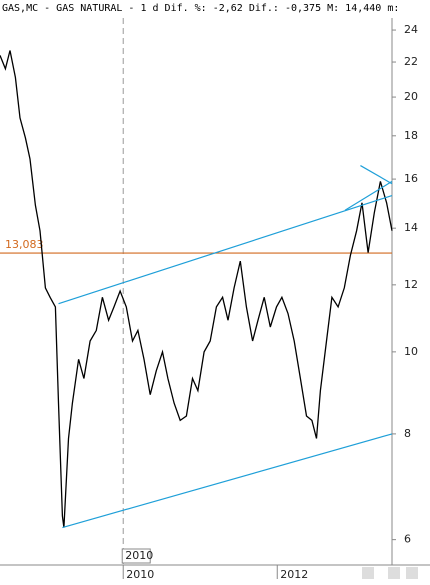  Describe the element at coordinates (411, 61) in the screenshot. I see `y-tick-label: 22` at that location.